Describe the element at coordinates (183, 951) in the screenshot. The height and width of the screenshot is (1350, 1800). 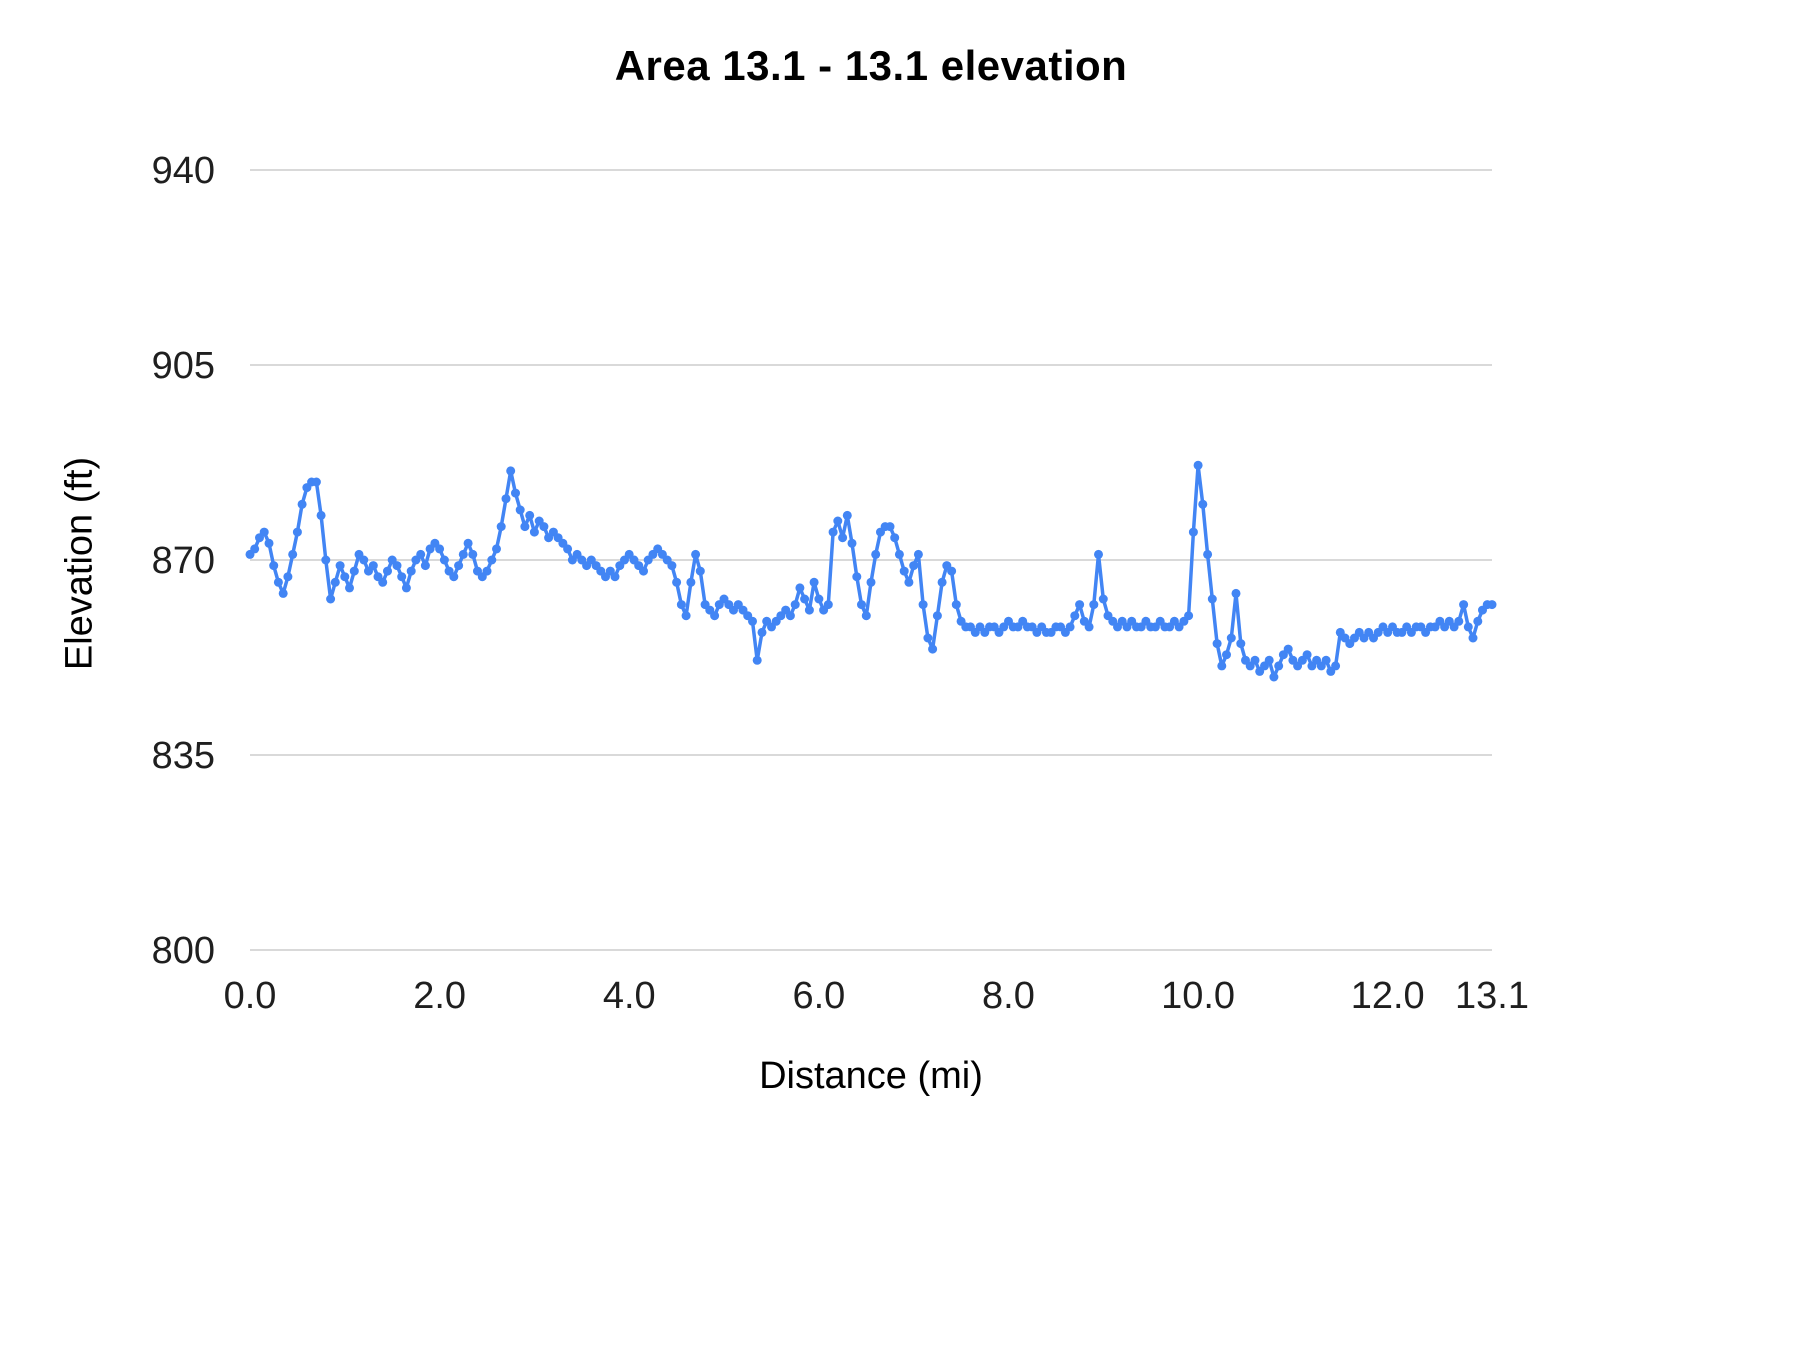
I see `y-tick-label: 800` at that location.